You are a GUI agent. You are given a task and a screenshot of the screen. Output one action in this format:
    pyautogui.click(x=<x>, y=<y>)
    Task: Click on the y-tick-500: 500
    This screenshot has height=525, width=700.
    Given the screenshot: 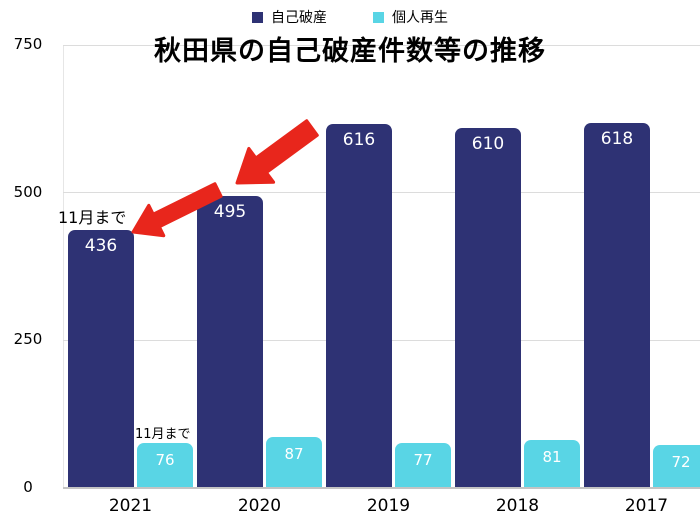 What is the action you would take?
    pyautogui.click(x=28, y=191)
    